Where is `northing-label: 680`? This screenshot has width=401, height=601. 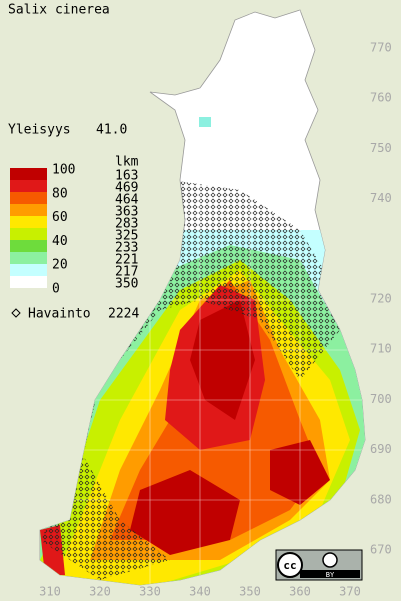 northing-label: 680 is located at coordinates (381, 499).